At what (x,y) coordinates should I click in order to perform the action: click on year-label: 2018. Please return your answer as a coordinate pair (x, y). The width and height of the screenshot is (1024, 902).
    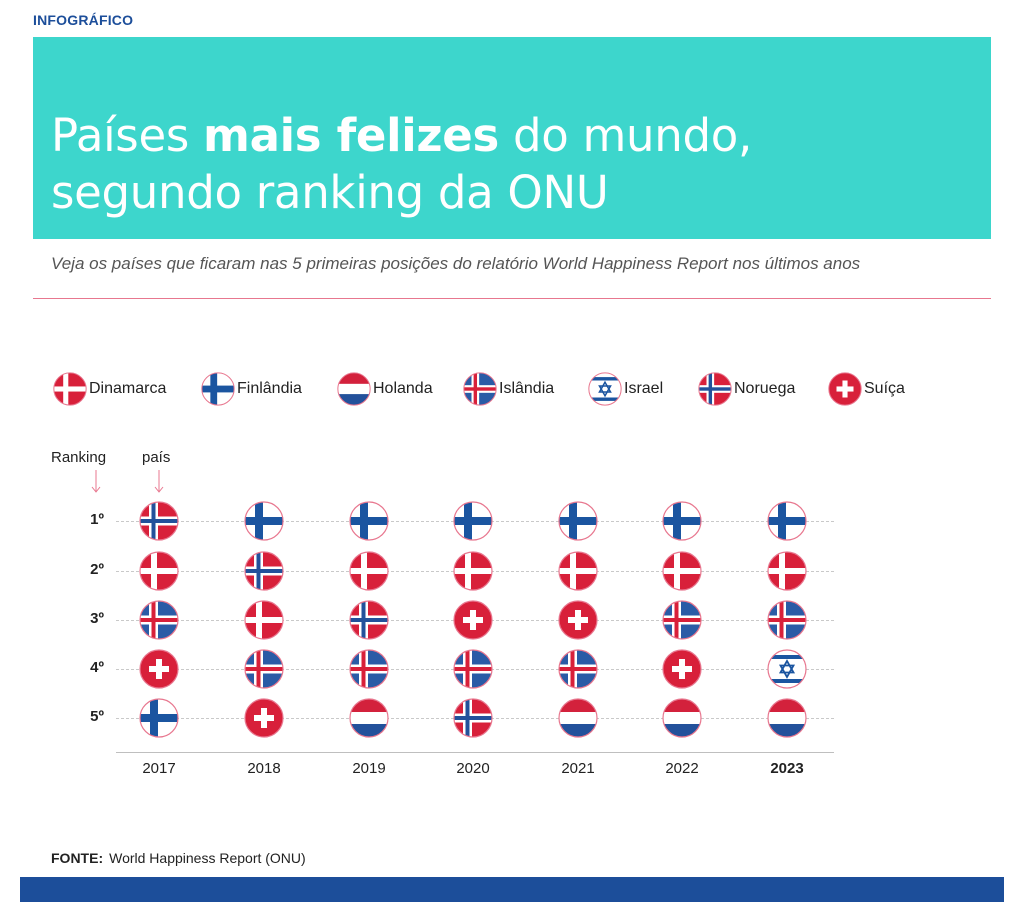
    Looking at the image, I should click on (264, 768).